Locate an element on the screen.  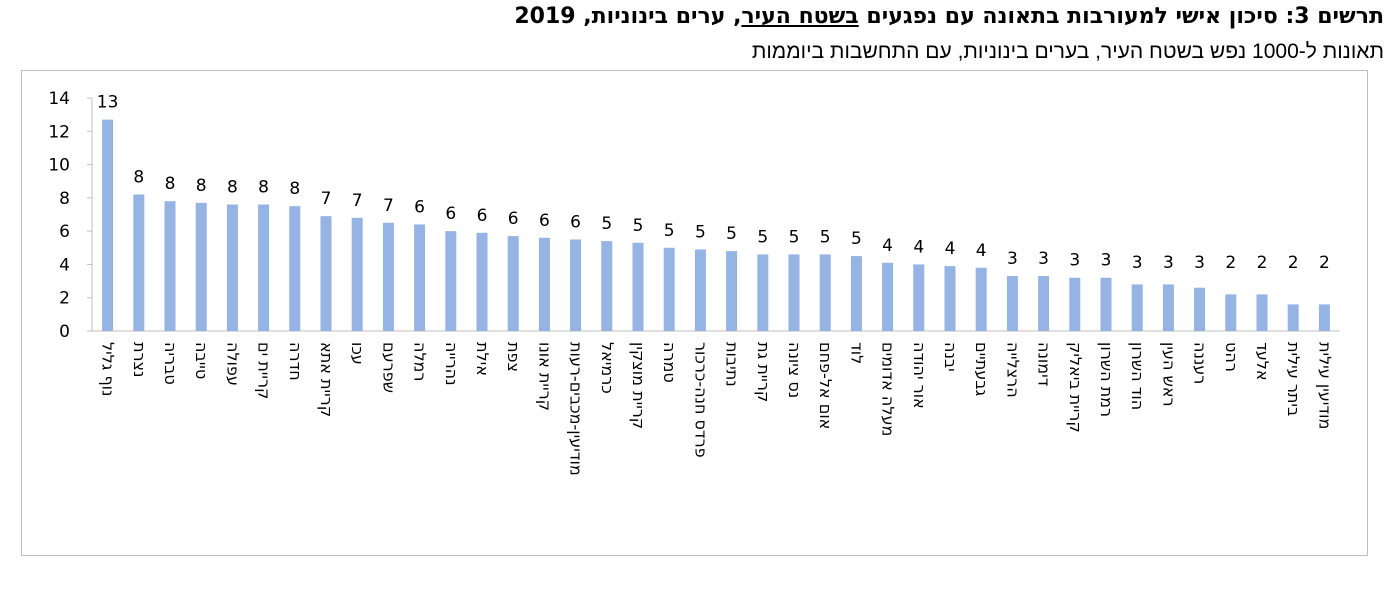
category-label: קריית אונו is located at coordinates (544, 376).